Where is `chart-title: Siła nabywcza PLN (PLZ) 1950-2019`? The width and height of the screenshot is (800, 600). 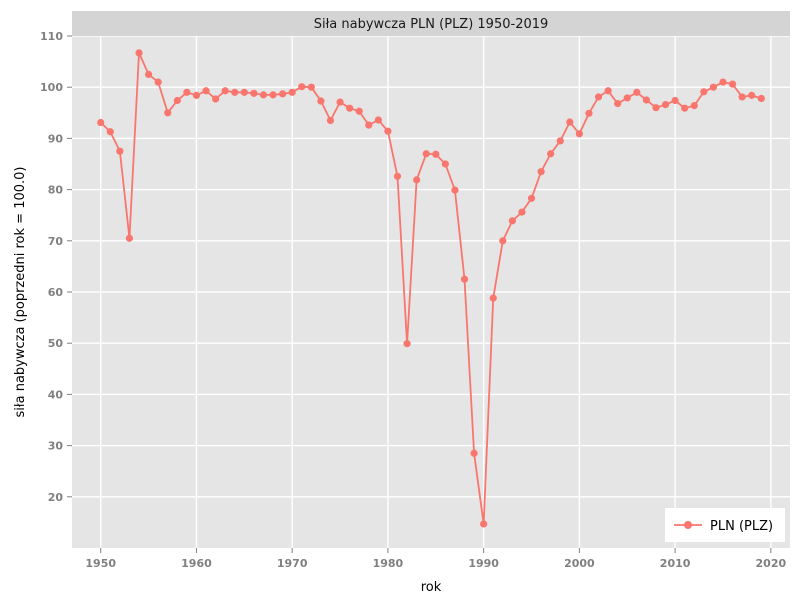
chart-title: Siła nabywcza PLN (PLZ) 1950-2019 is located at coordinates (431, 24).